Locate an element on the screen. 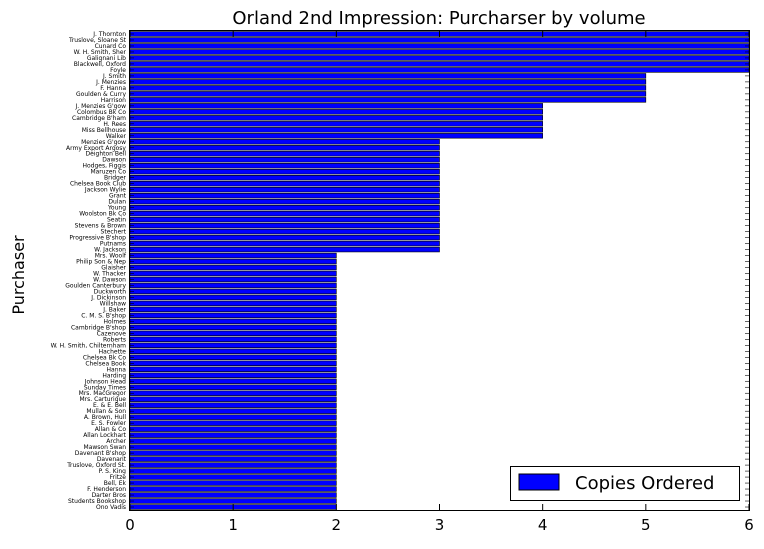 Image resolution: width=764 pixels, height=549 pixels. y-tick-label: A. Brown, Hull is located at coordinates (105, 417).